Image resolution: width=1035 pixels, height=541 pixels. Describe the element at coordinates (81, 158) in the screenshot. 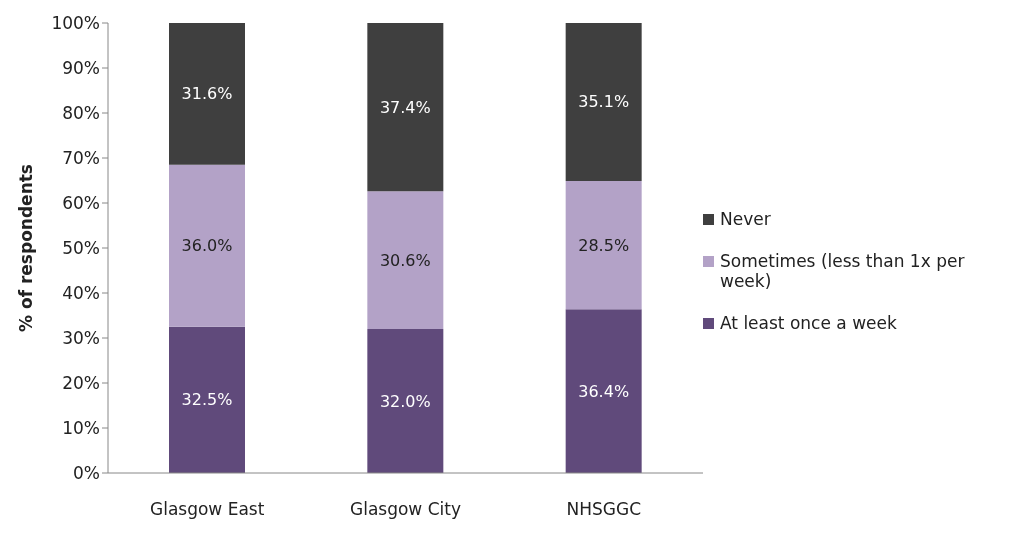

I see `y-tick-label: 70%` at that location.